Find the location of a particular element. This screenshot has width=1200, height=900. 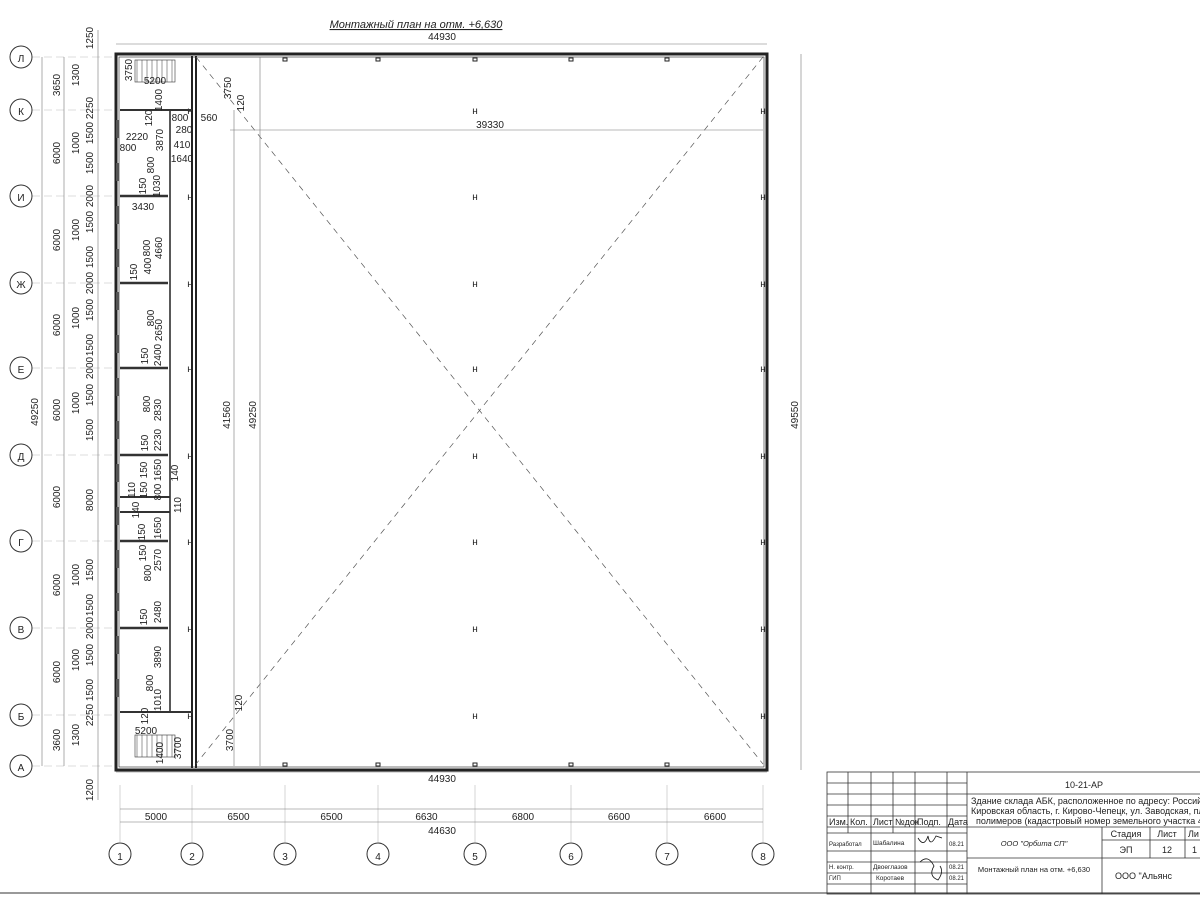

header-kol: Кол. is located at coordinates (859, 822).